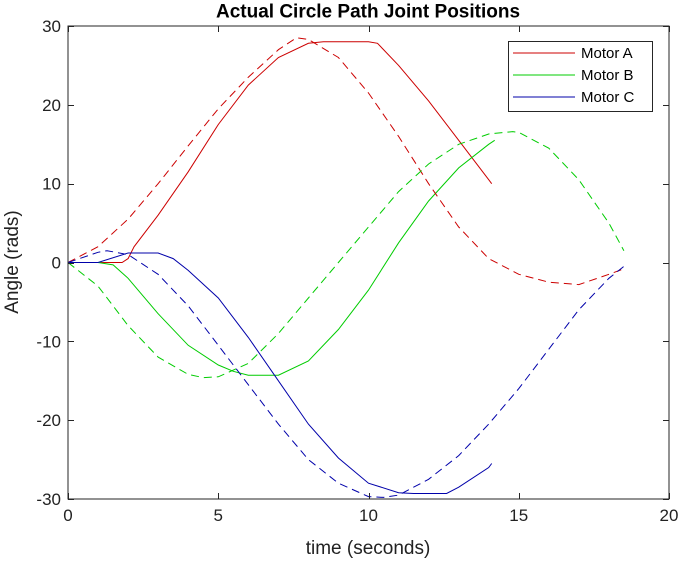 The image size is (682, 561). I want to click on y-axis-label: Angle (rads), so click(12, 262).